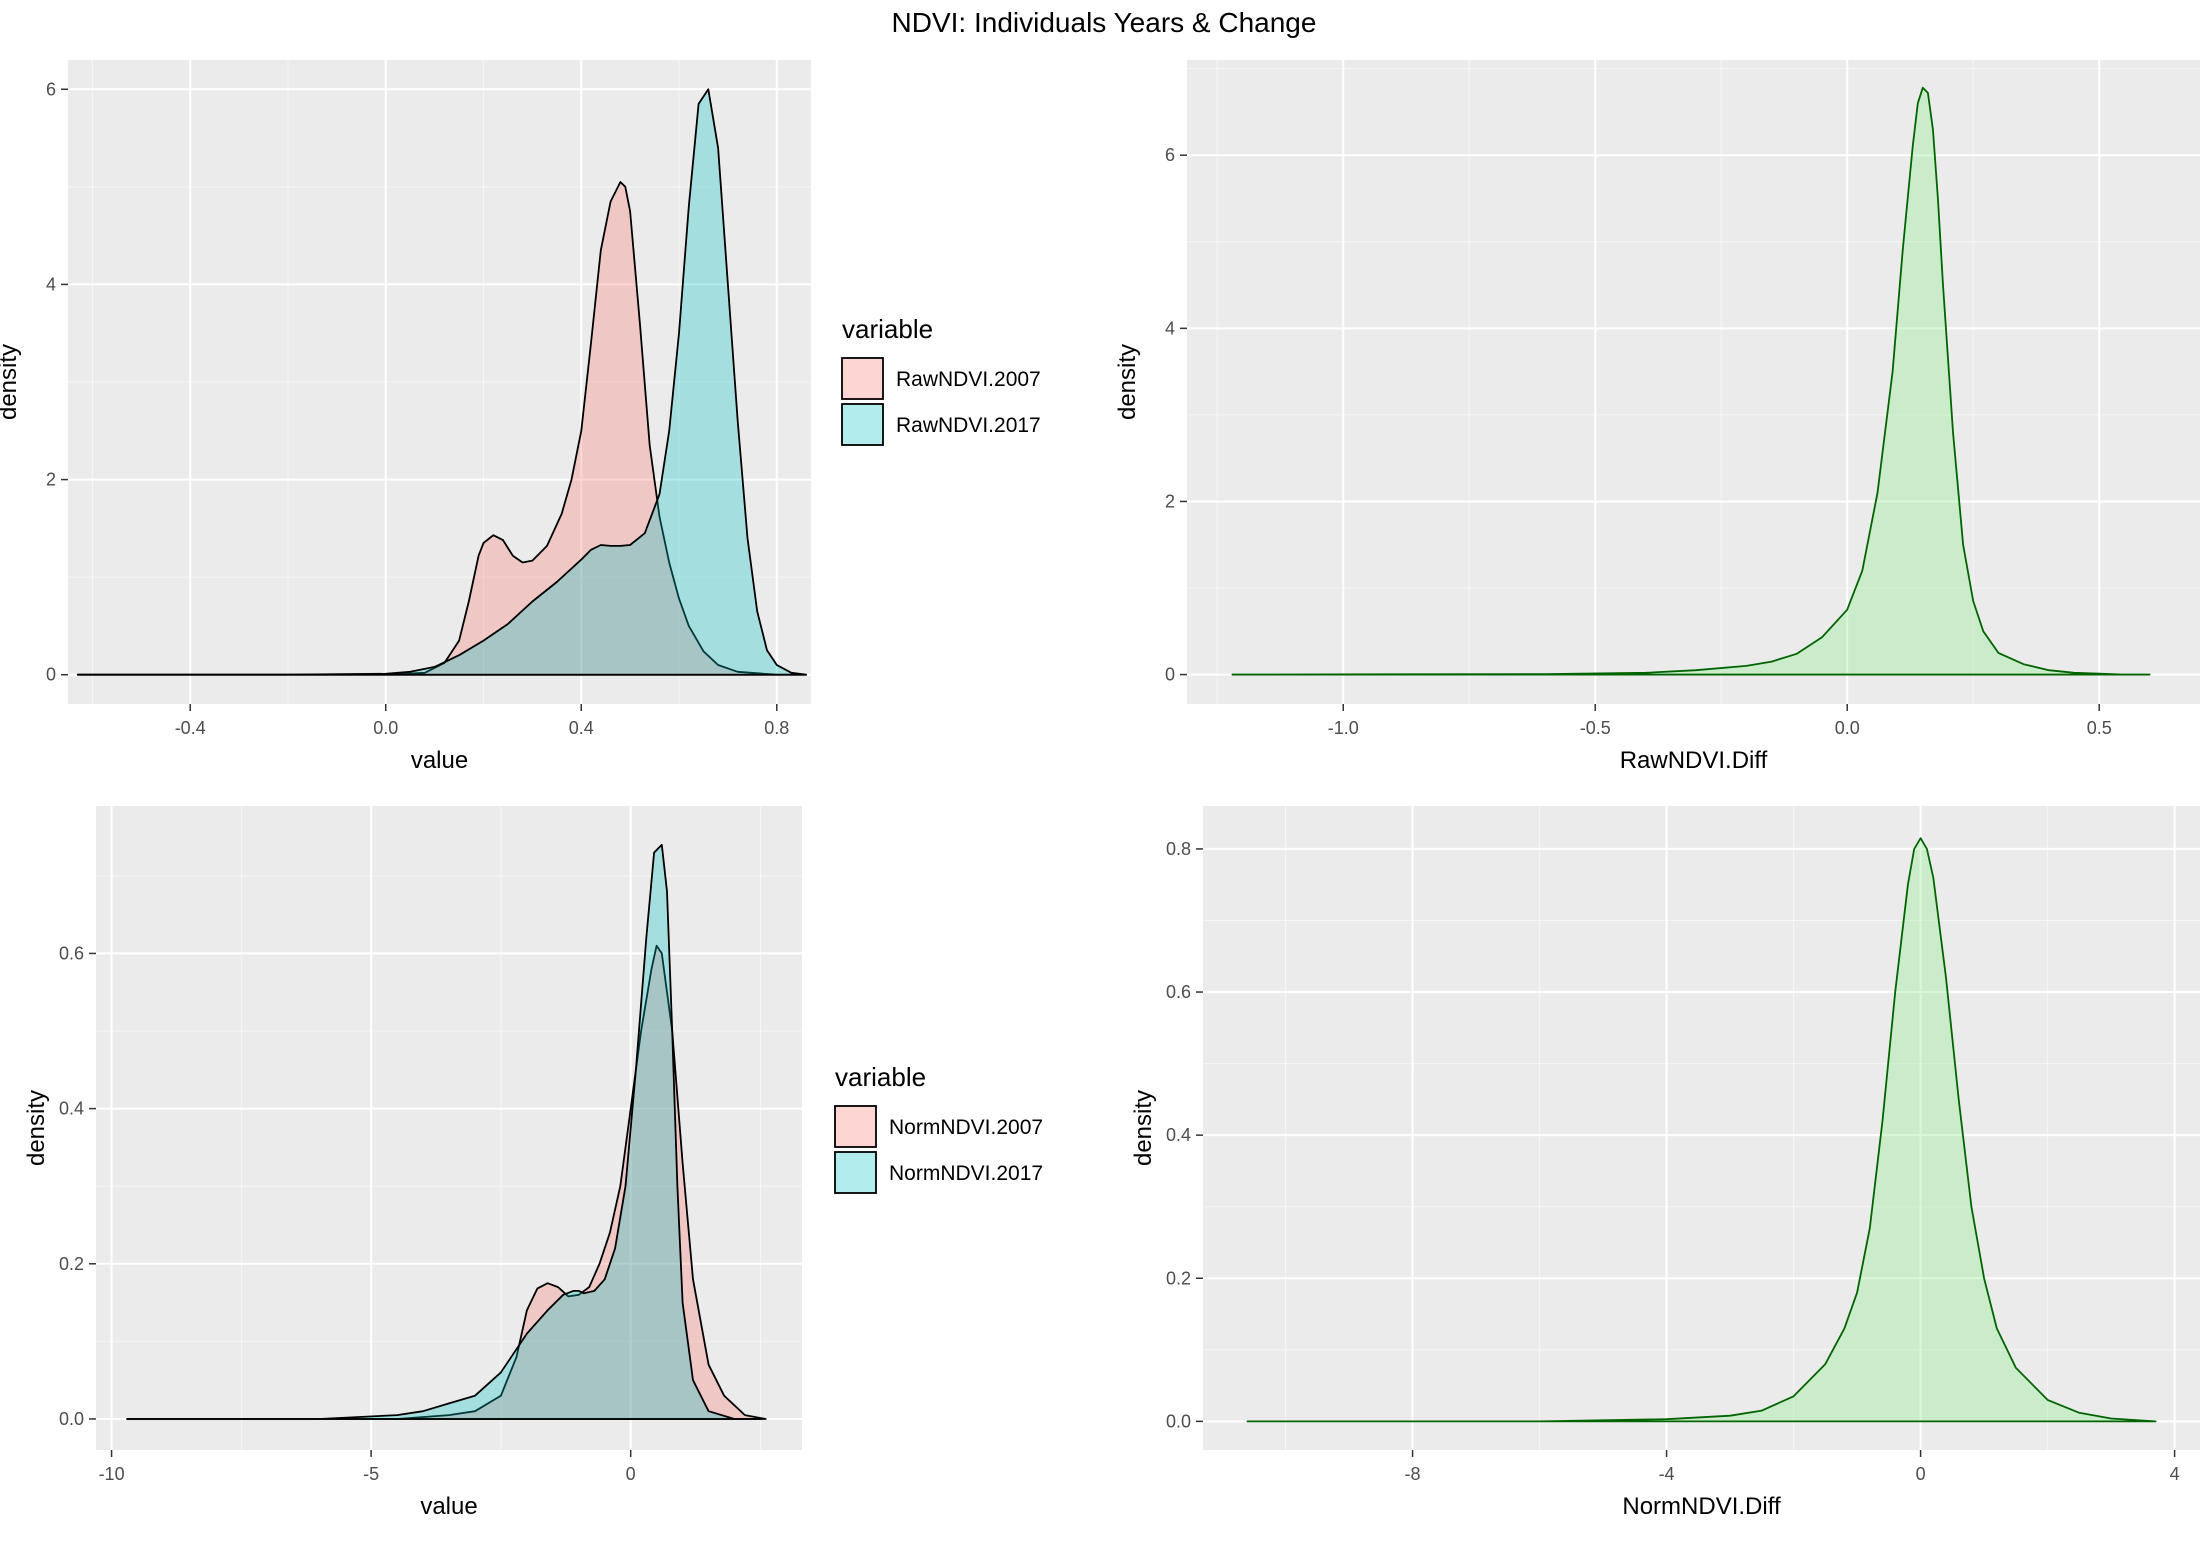 Image resolution: width=2208 pixels, height=1541 pixels. I want to click on x-tick-label: -10, so click(112, 1474).